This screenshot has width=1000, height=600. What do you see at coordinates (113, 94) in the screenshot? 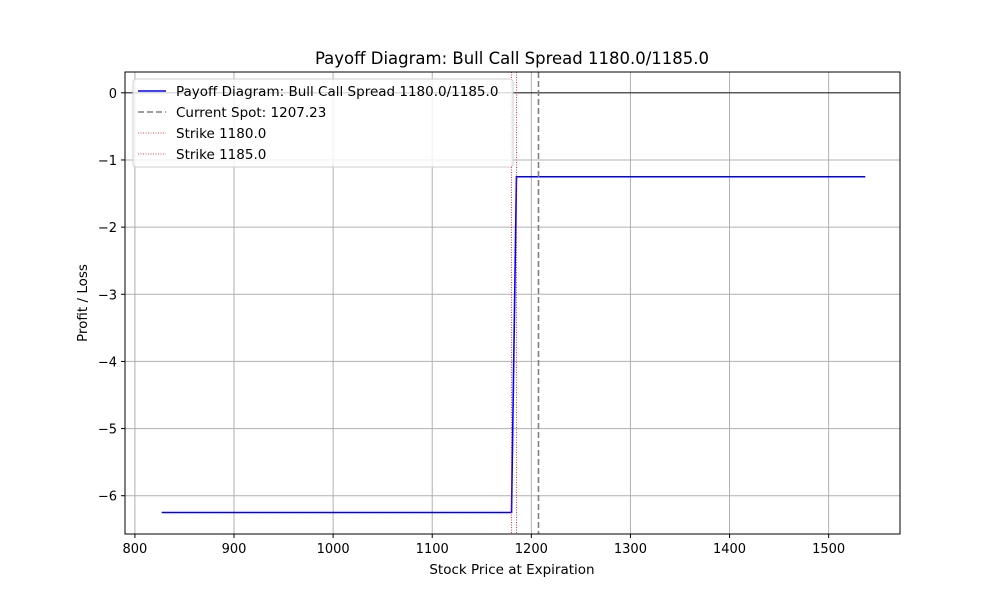
I see `y-tick-label: 0` at bounding box center [113, 94].